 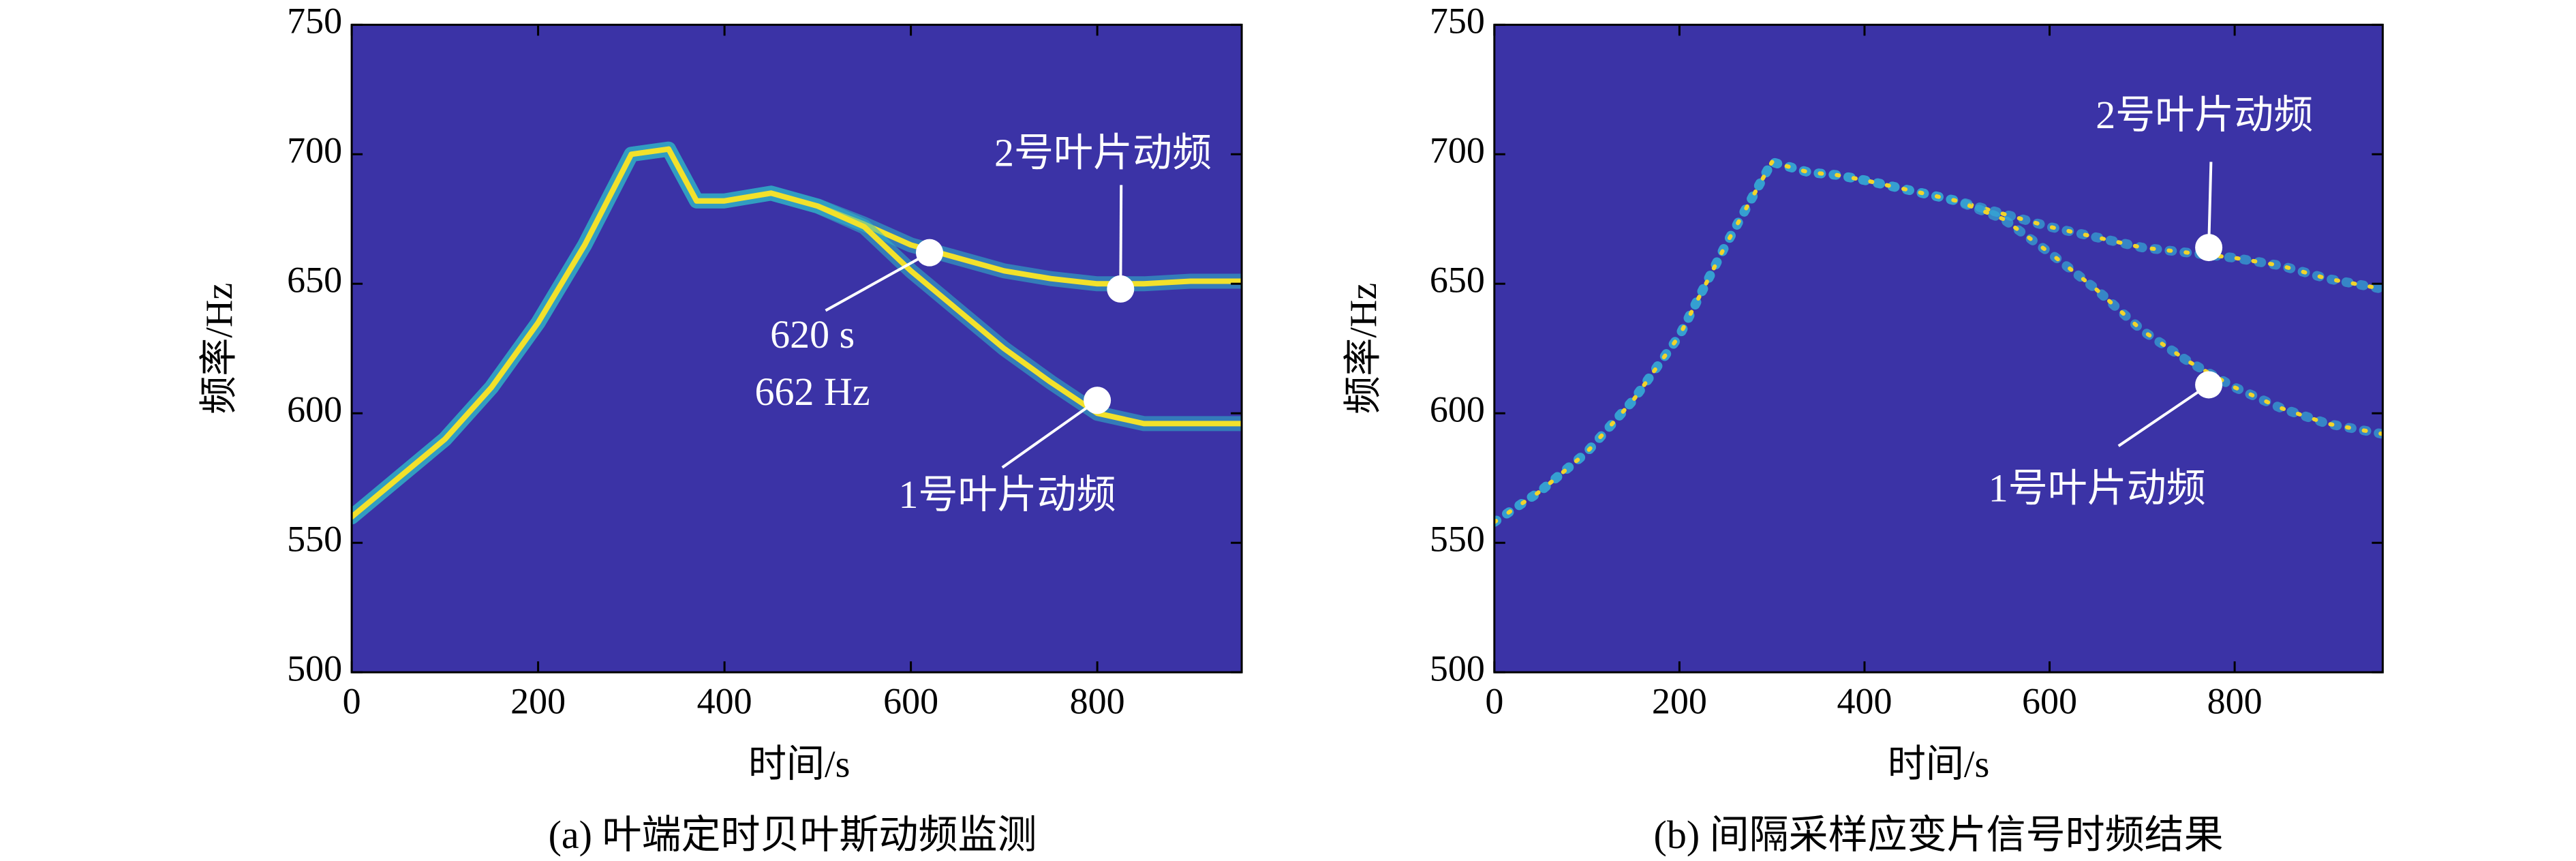 I want to click on caption: (b) 间隔采样应变片信号时频结果, so click(x=1939, y=835).